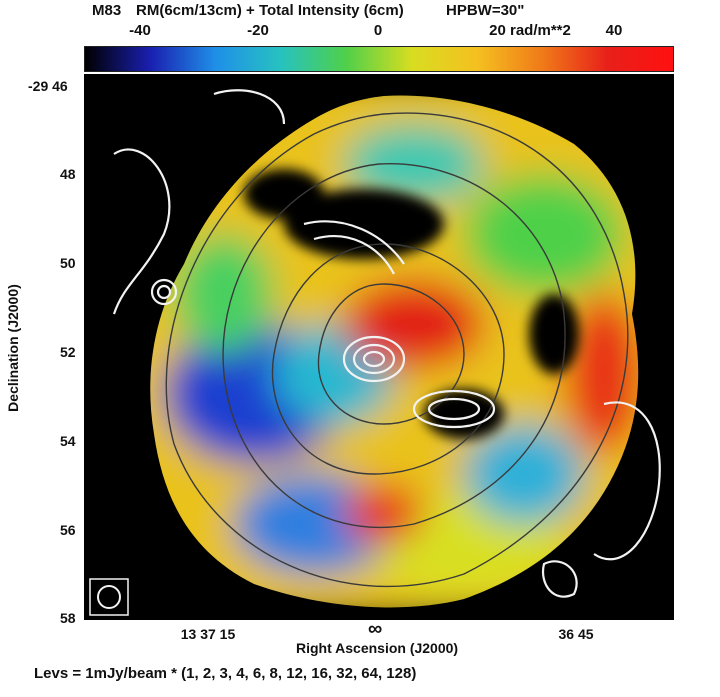 Image resolution: width=720 pixels, height=697 pixels. What do you see at coordinates (576, 634) in the screenshot?
I see `x-tick-3645: 36 45` at bounding box center [576, 634].